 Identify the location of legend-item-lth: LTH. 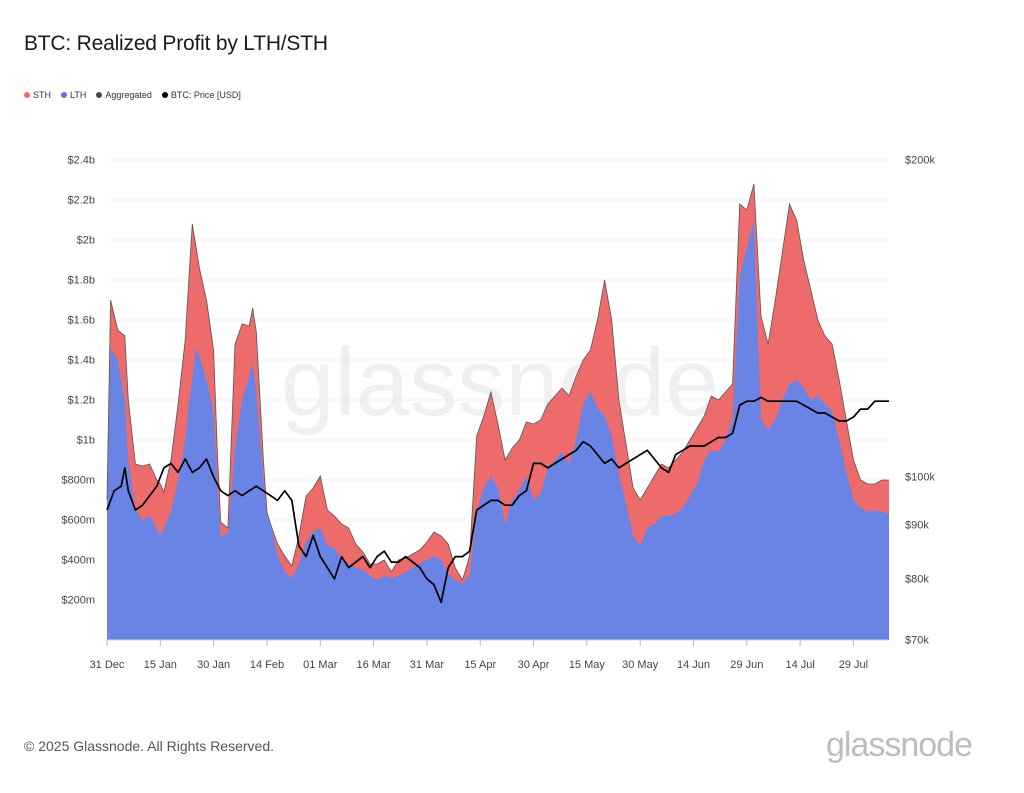
(73, 95).